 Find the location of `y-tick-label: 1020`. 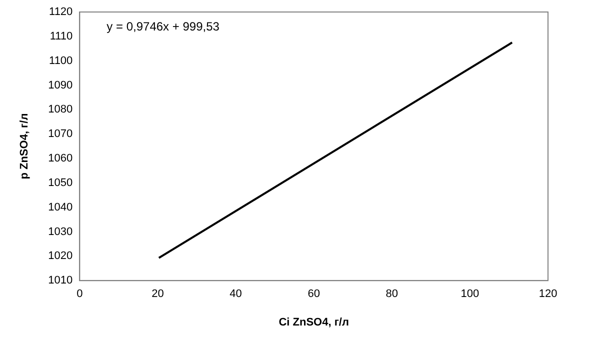

y-tick-label: 1020 is located at coordinates (60, 256).